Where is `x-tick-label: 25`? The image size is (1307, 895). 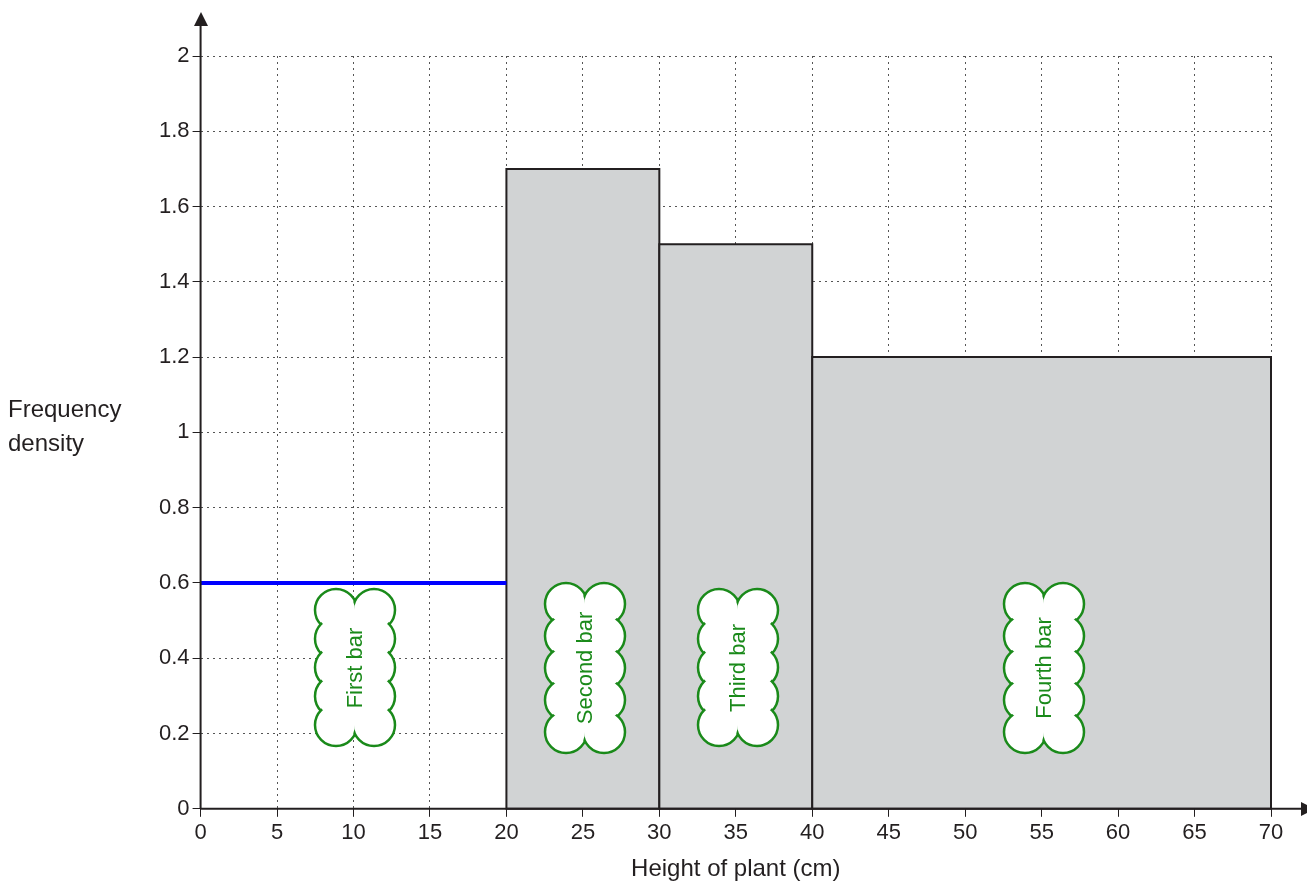 x-tick-label: 25 is located at coordinates (583, 832).